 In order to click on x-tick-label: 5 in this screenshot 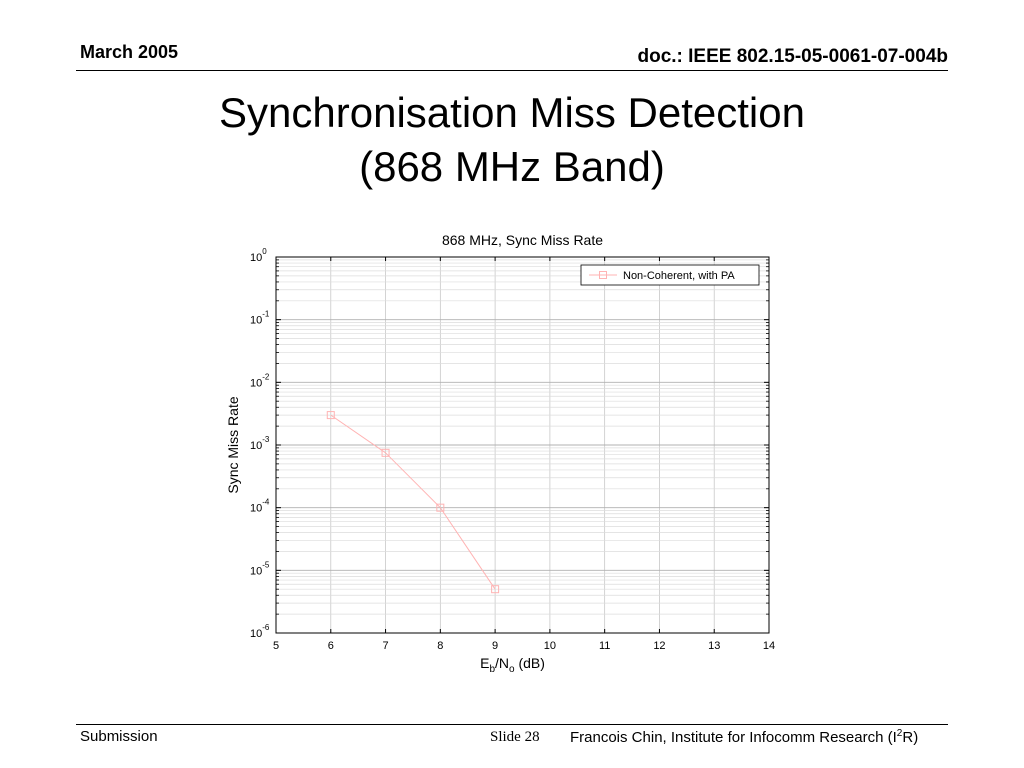, I will do `click(276, 646)`.